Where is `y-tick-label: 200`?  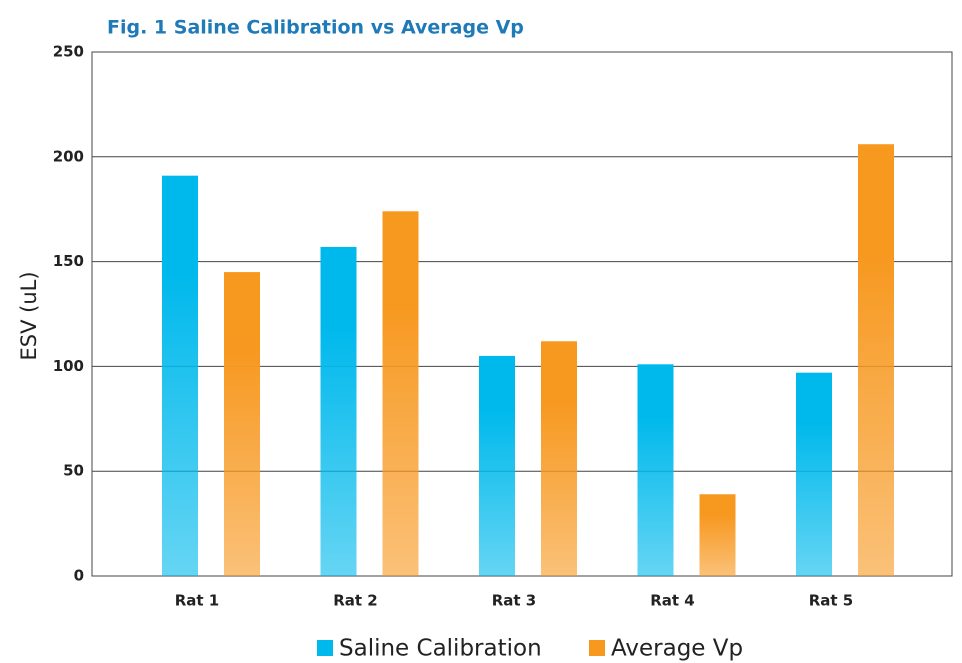
y-tick-label: 200 is located at coordinates (68, 156).